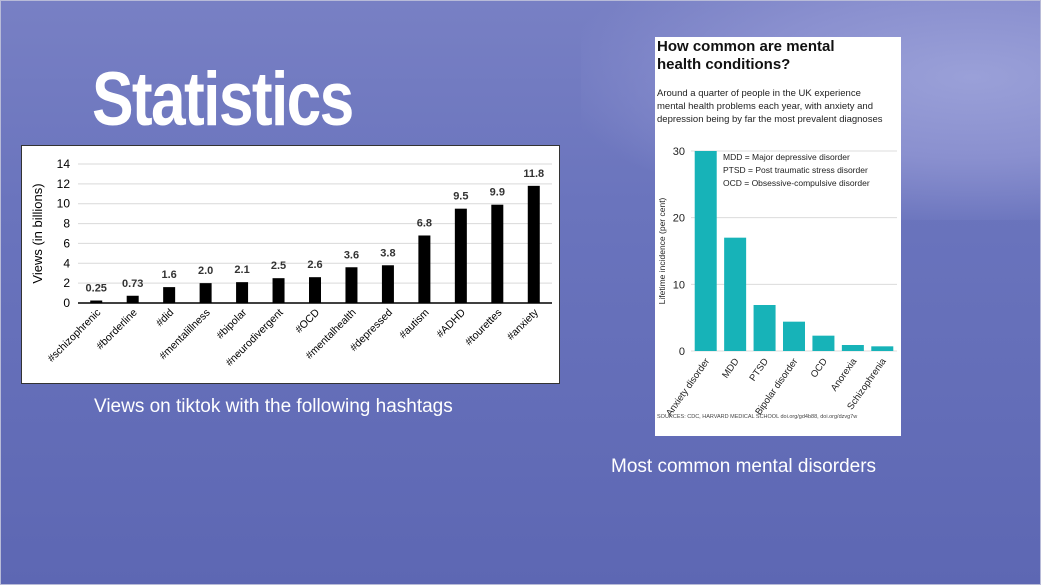  I want to click on x-tick-label: #anxiety, so click(523, 324).